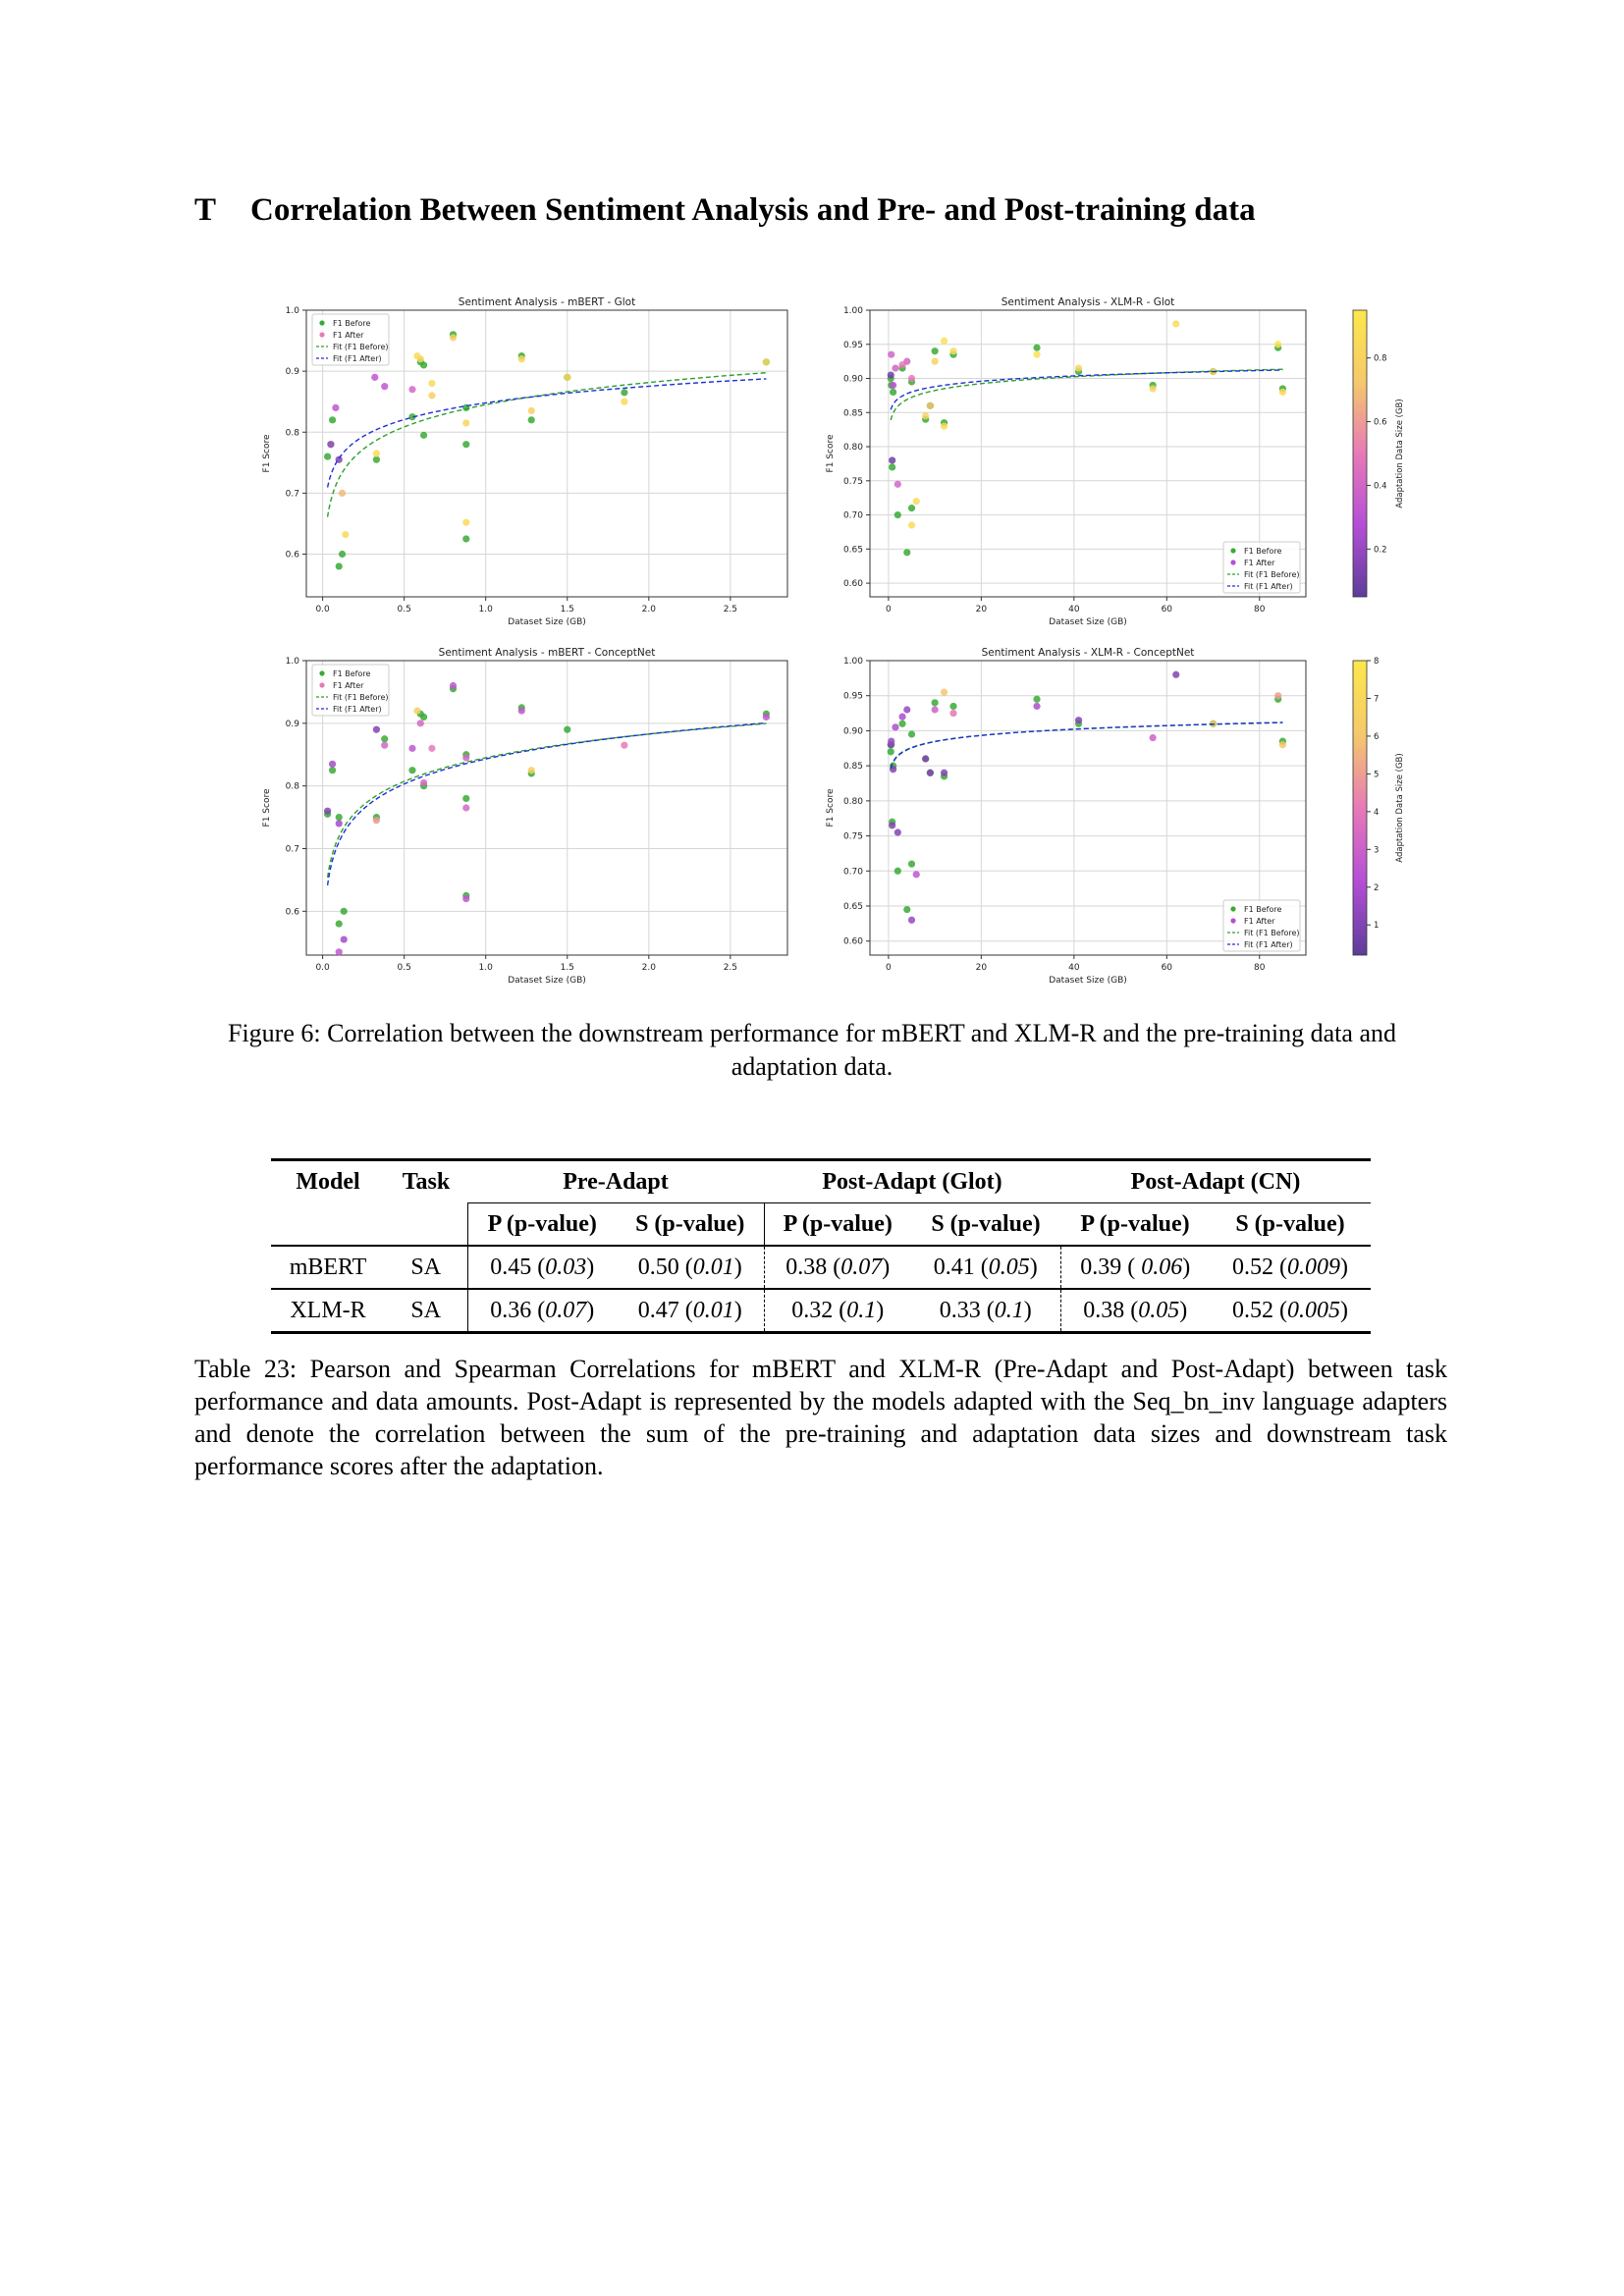  Describe the element at coordinates (567, 609) in the screenshot. I see `x-tick-label: 1.5` at that location.